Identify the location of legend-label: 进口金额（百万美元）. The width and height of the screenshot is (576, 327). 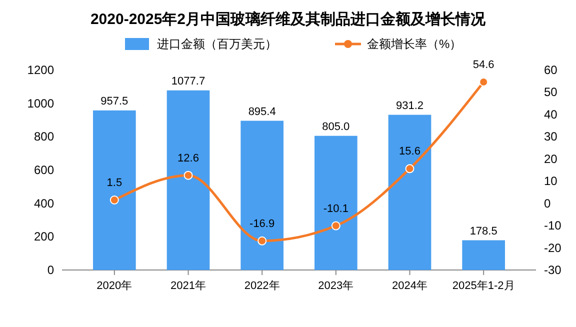
(217, 44).